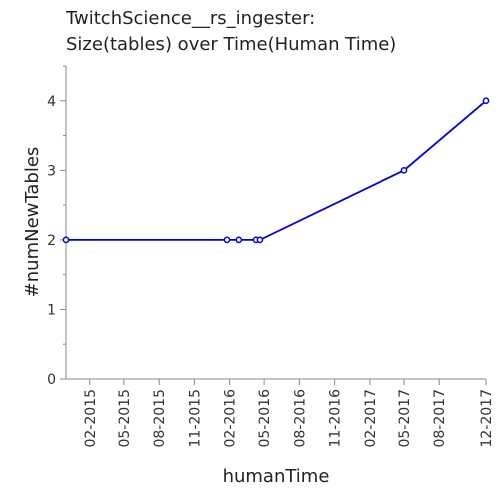 Image resolution: width=500 pixels, height=500 pixels. What do you see at coordinates (487, 418) in the screenshot?
I see `x-tick-label: 12-2017` at bounding box center [487, 418].